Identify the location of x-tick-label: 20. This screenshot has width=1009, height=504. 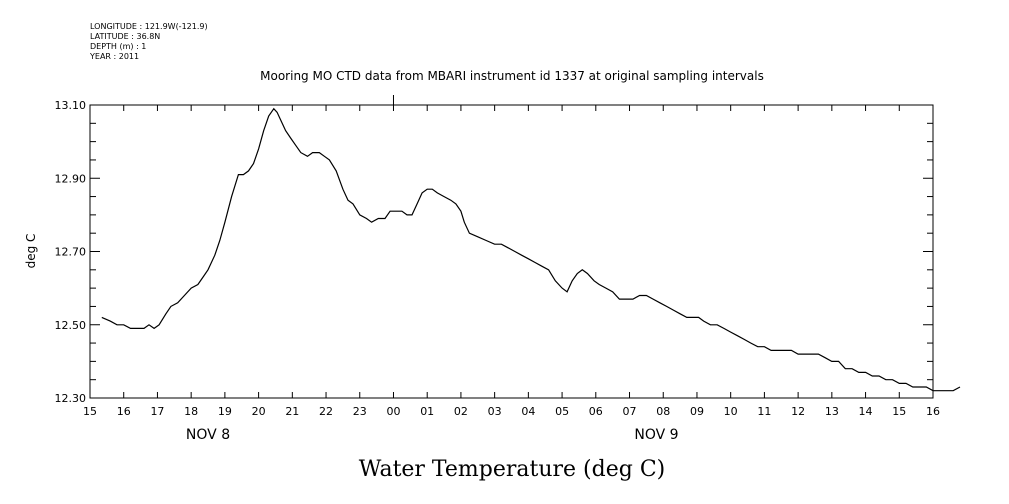
(259, 411).